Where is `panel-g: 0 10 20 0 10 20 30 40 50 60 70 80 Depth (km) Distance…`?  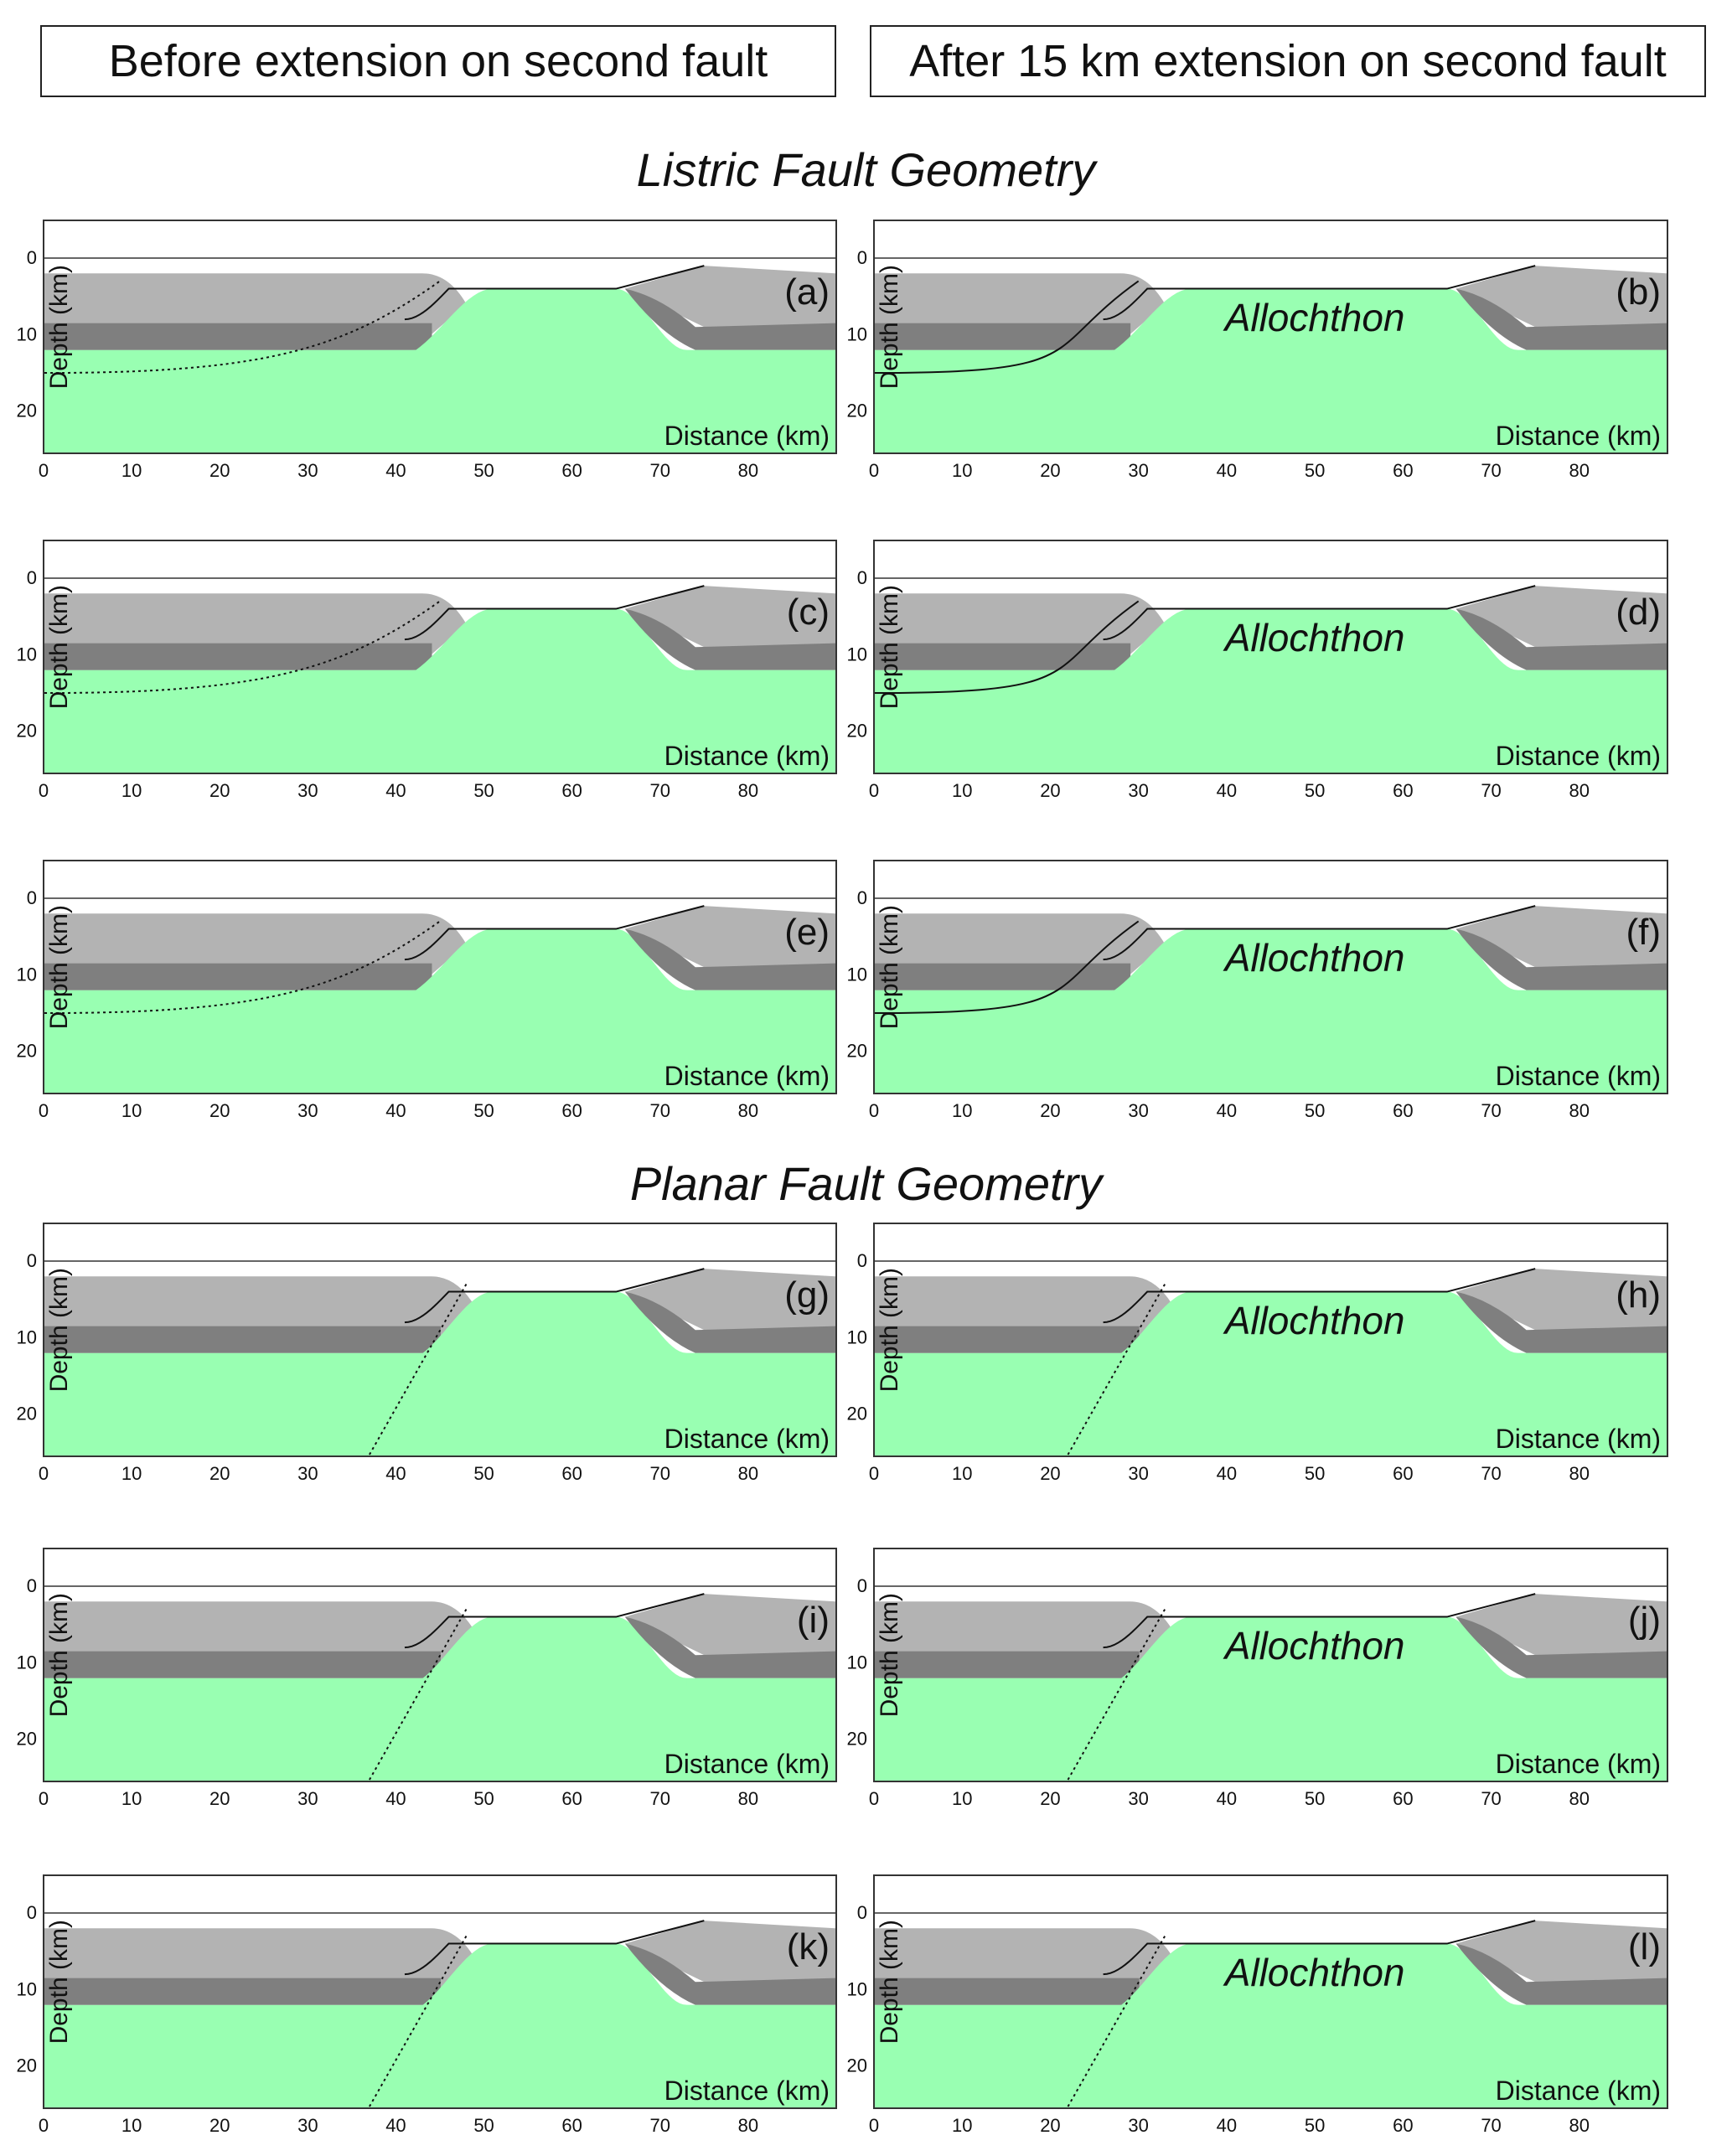
panel-g: 0 10 20 0 10 20 30 40 50 60 70 80 Depth (km) Distance… is located at coordinates (427, 1354).